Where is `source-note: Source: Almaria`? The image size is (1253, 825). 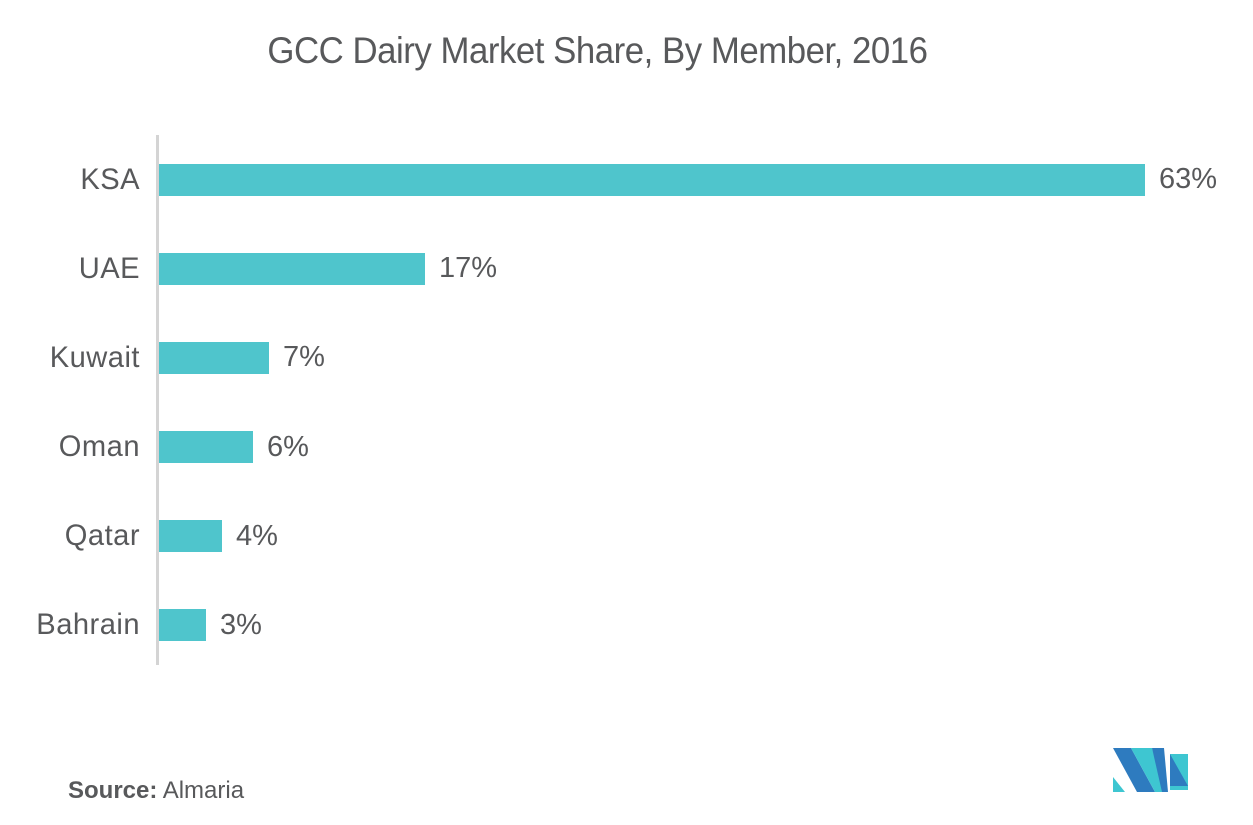
source-note: Source: Almaria is located at coordinates (156, 791).